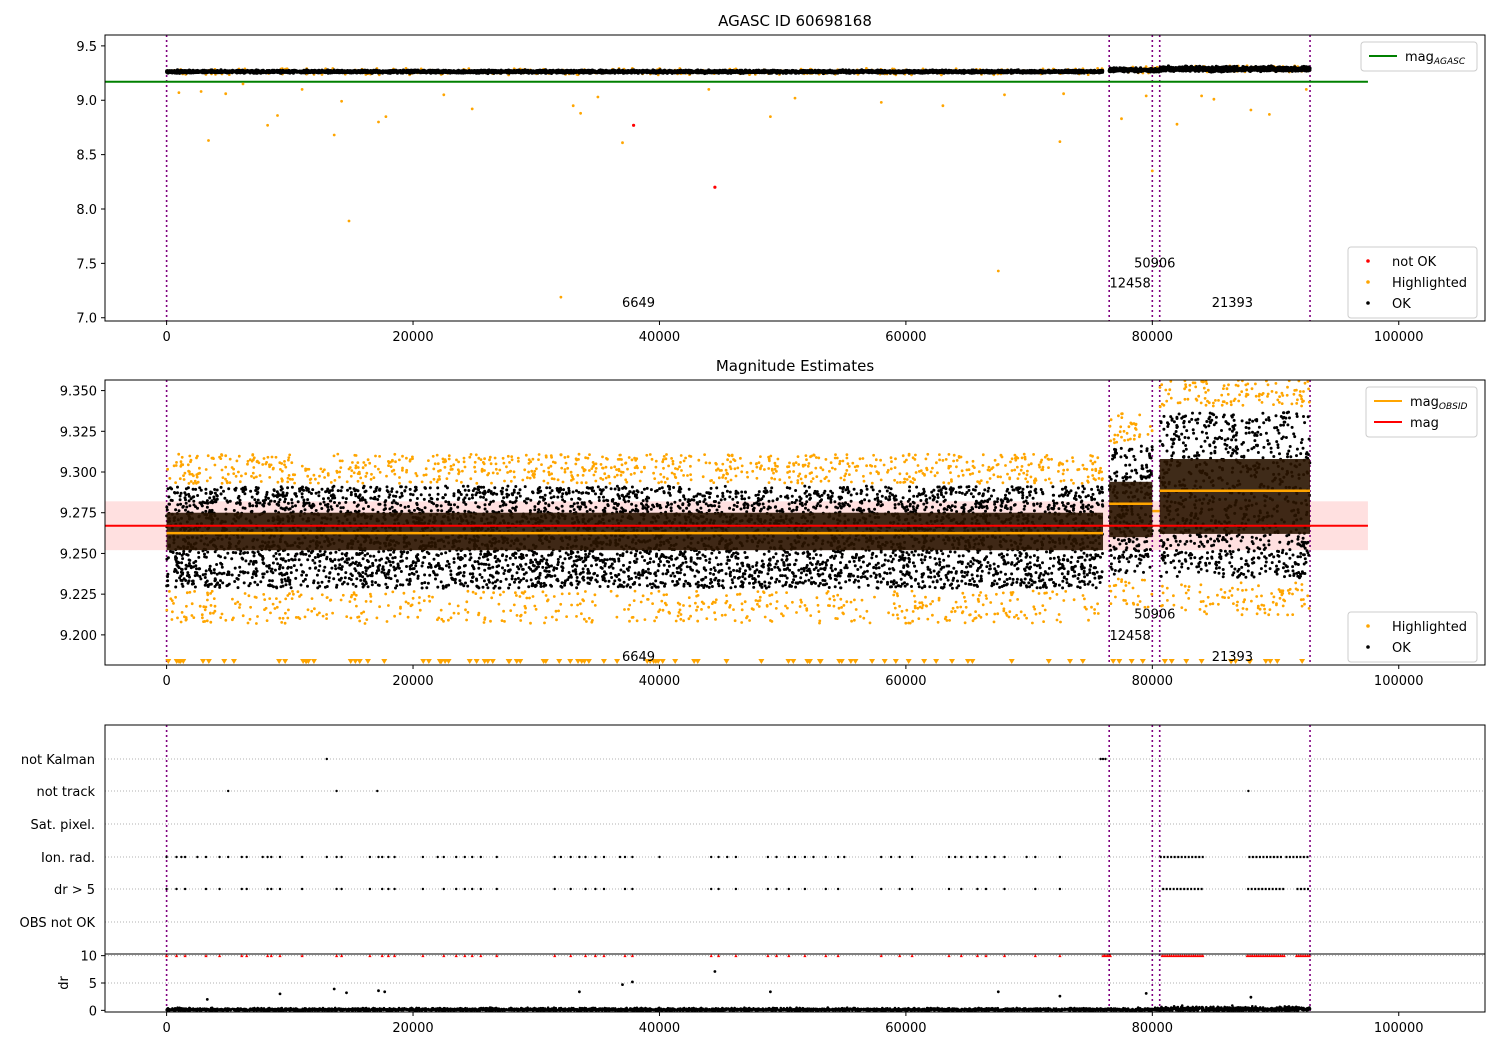 The image size is (1500, 1054). What do you see at coordinates (93, 1011) in the screenshot?
I see `p4-ytick-label: 0` at bounding box center [93, 1011].